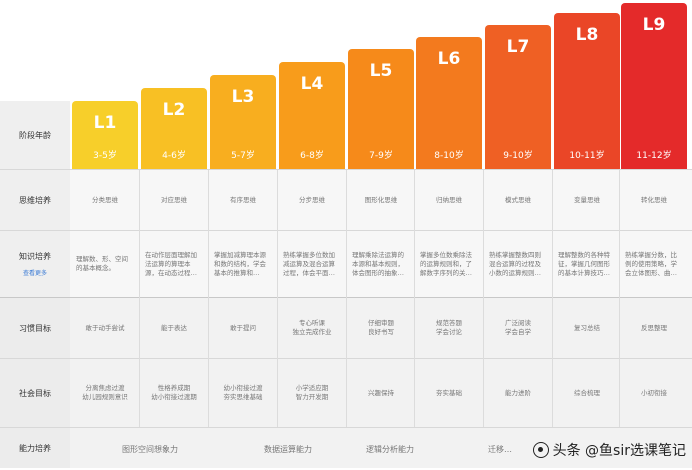  I want to click on cell-text: 幼儿园规则意识, so click(105, 397).